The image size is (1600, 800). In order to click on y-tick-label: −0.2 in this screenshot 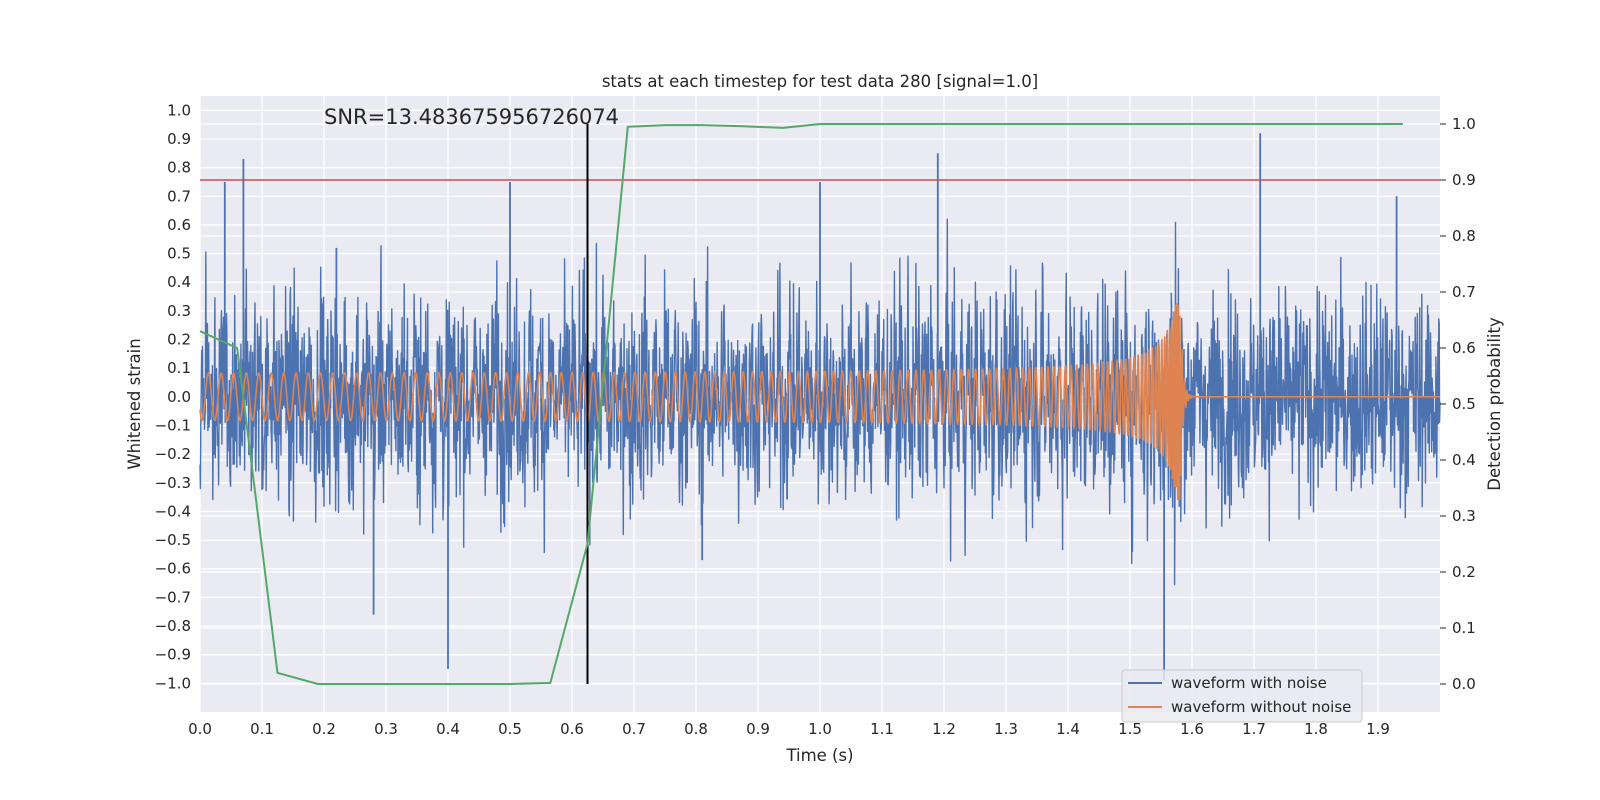, I will do `click(173, 454)`.